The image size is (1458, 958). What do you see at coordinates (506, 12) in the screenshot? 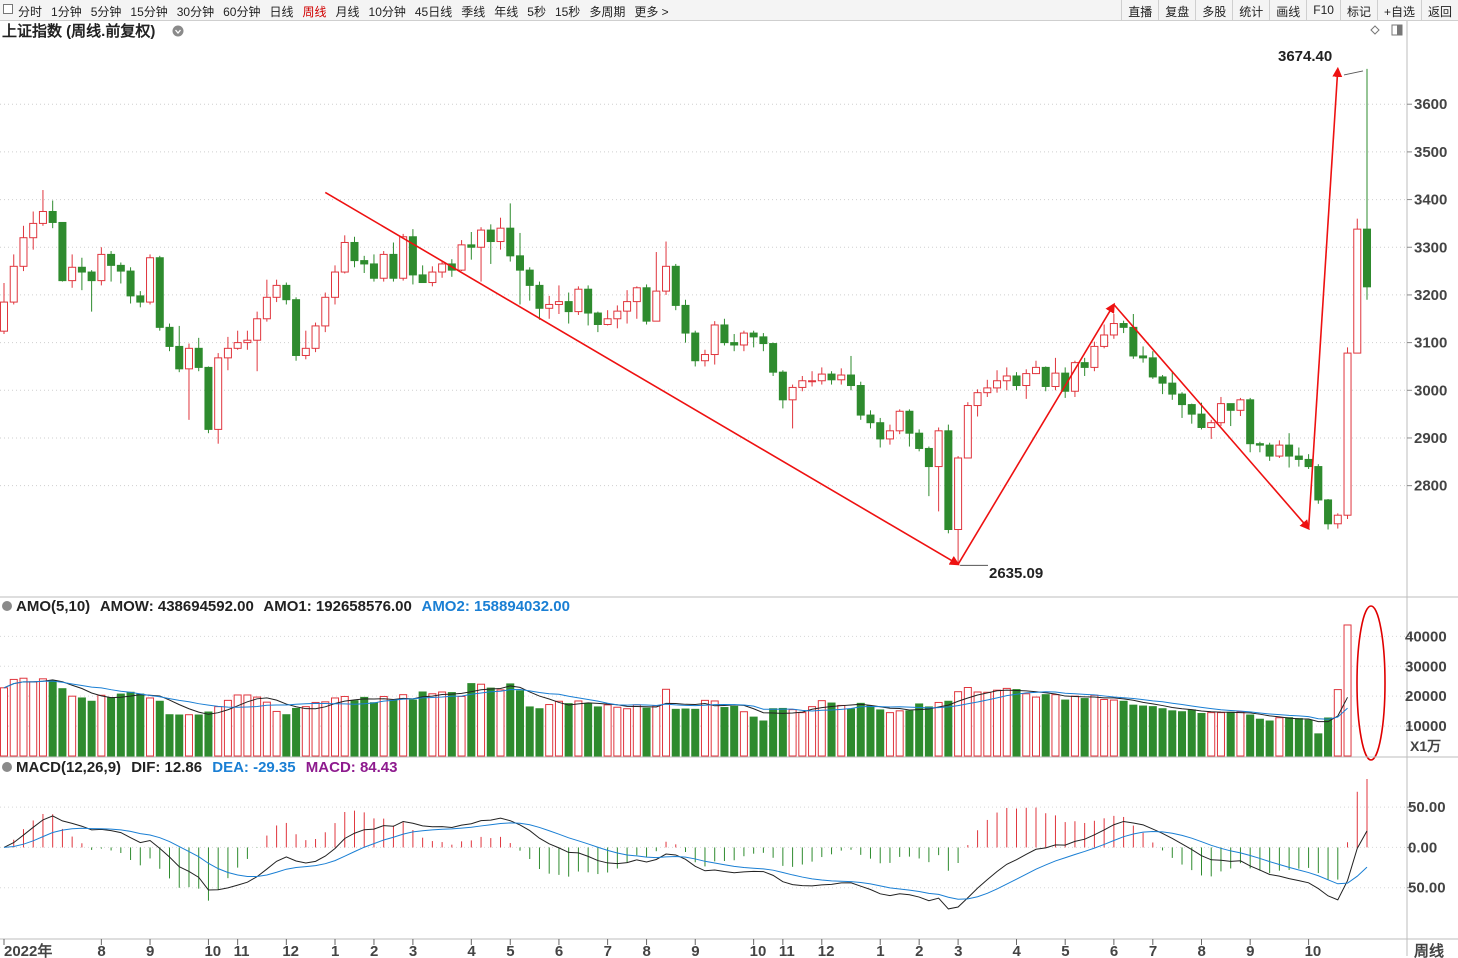
I see `period-tab: 年线` at bounding box center [506, 12].